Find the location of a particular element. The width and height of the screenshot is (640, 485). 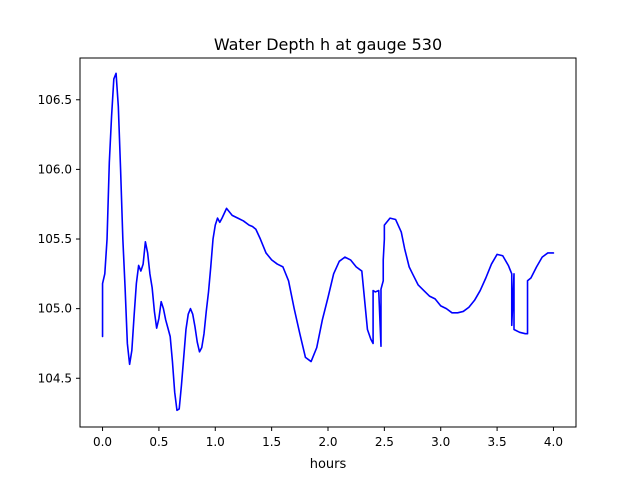

x-axis: 0.0 0.5 1.0 1.5 2.0 2.5 3.0 3.5 4.0 is located at coordinates (328, 438).